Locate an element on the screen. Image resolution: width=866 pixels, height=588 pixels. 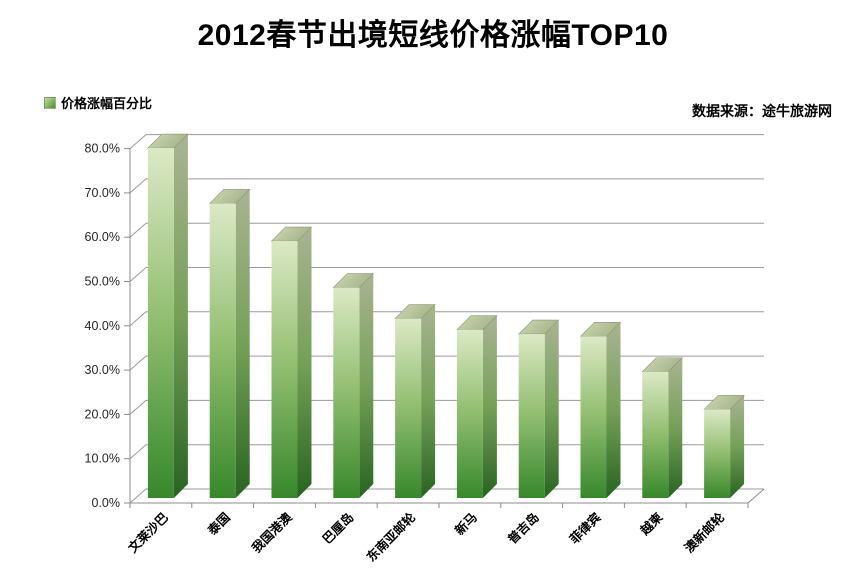
x-axis-label: 我国港澳 is located at coordinates (272, 532).